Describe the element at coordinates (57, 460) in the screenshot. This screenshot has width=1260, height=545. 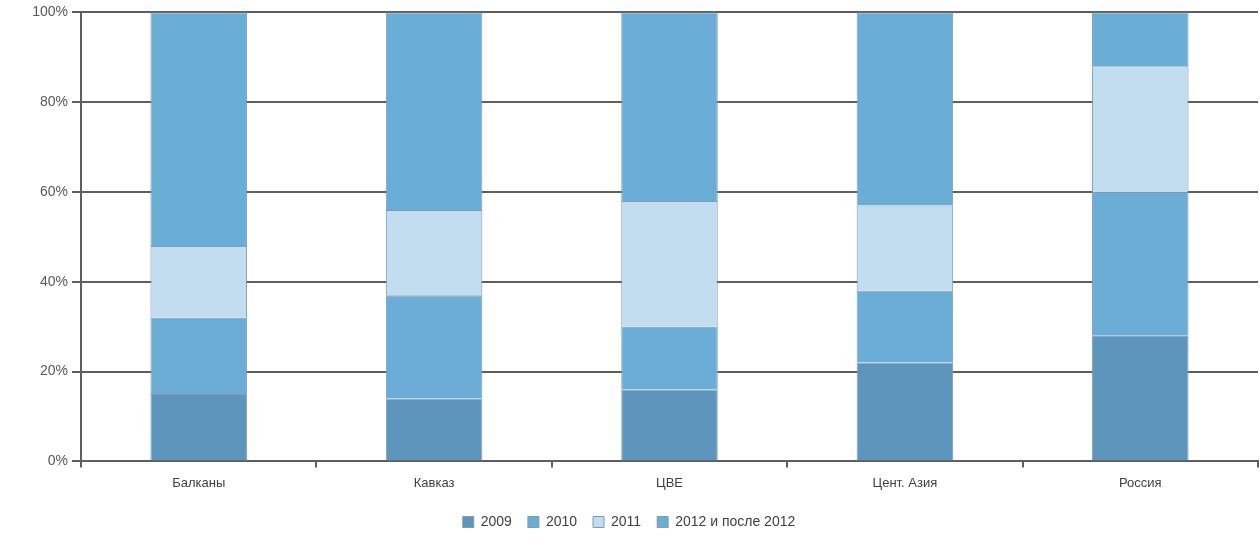
I see `y-tick-label: 0%` at that location.